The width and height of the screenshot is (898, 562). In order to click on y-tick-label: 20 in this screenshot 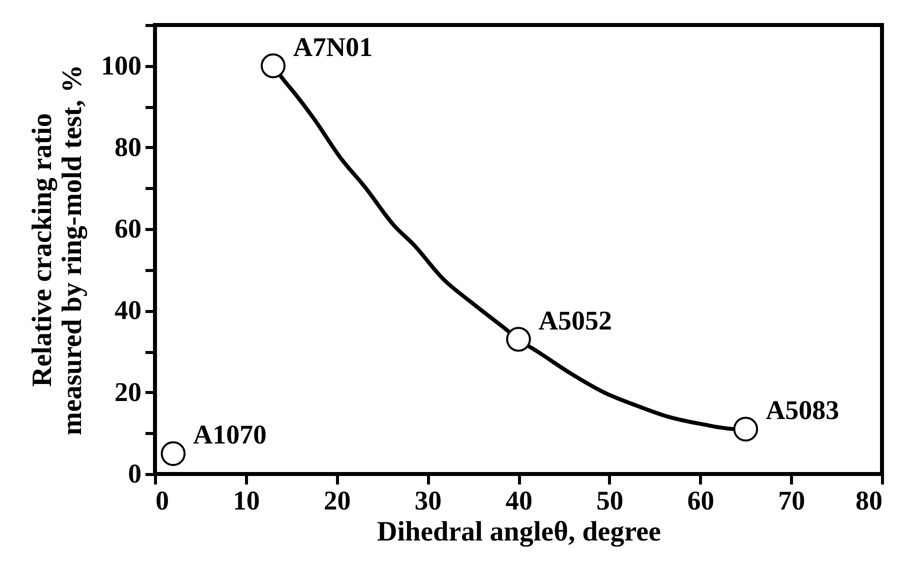, I will do `click(128, 391)`.